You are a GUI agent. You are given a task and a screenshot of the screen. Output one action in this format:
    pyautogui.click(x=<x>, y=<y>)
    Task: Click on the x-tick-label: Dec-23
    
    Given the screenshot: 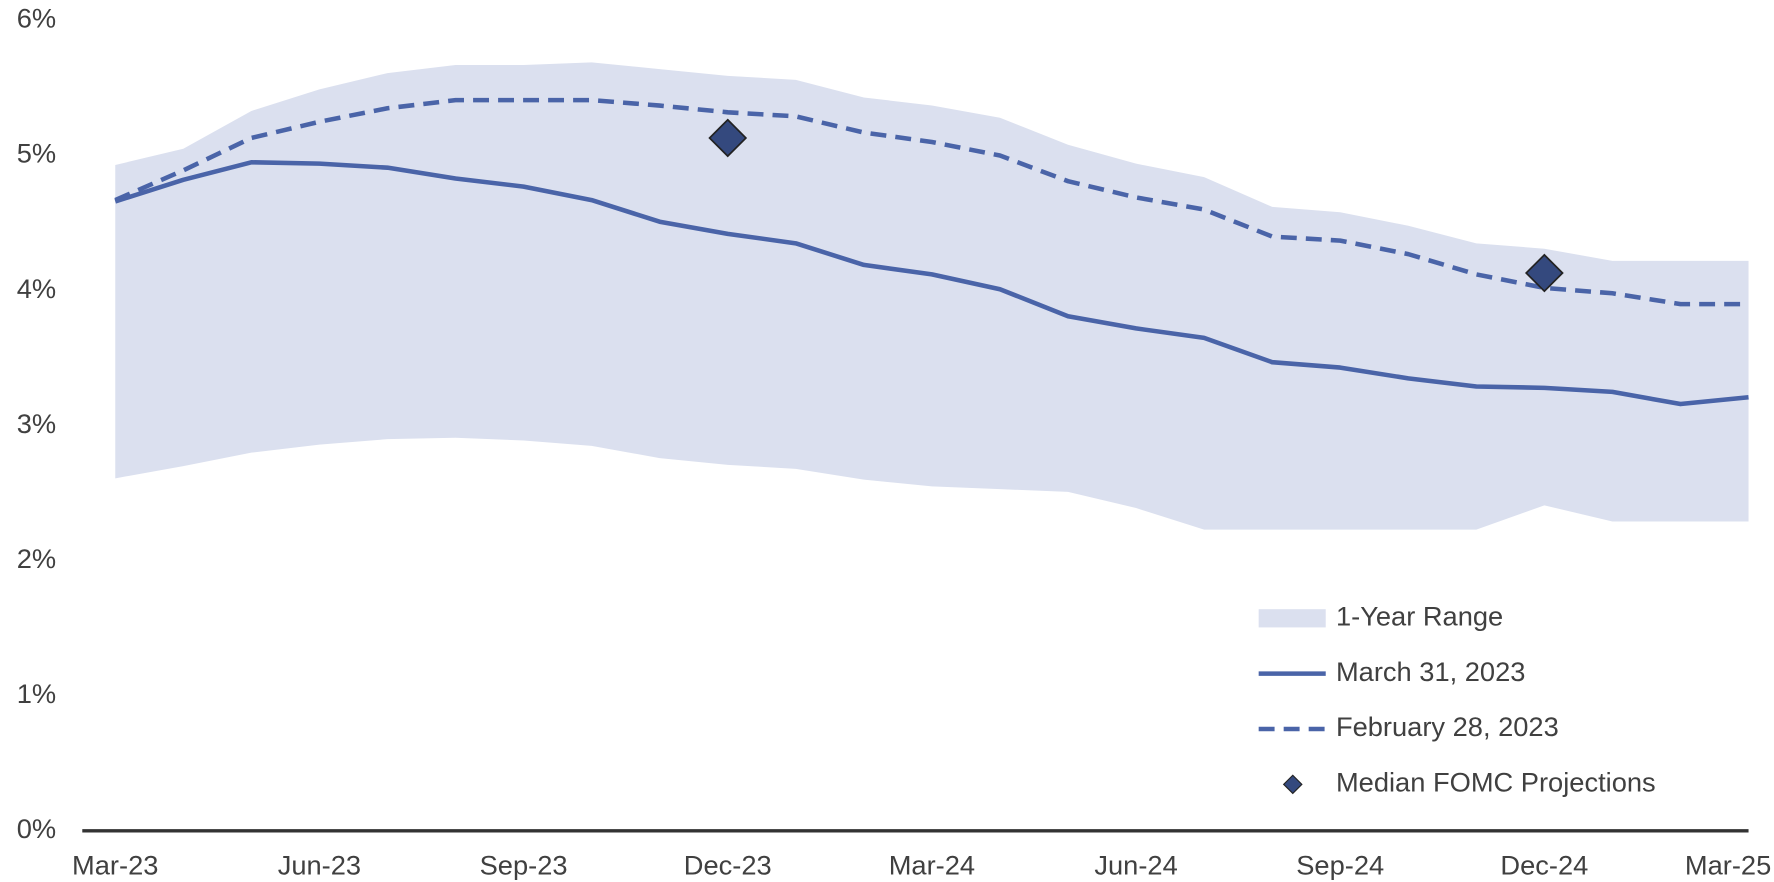 What is the action you would take?
    pyautogui.click(x=728, y=864)
    